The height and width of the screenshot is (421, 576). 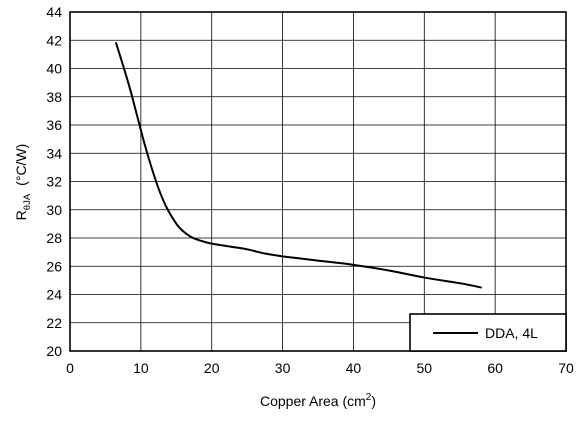 I want to click on x-tick-label: 0, so click(x=70, y=368).